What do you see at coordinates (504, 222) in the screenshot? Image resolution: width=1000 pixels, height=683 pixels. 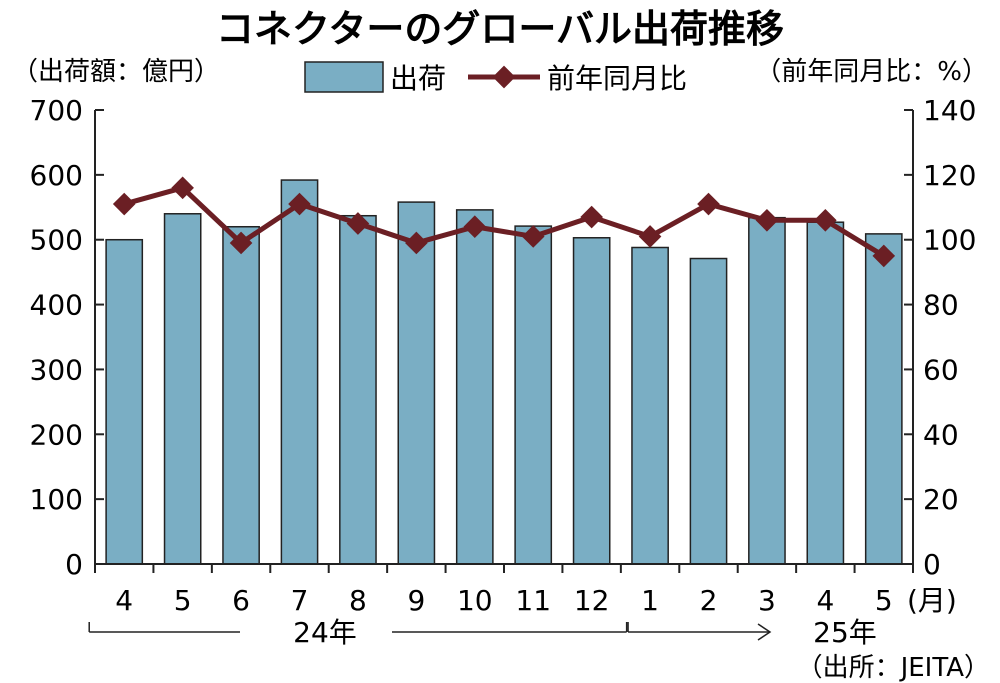 I see `yoy-line` at bounding box center [504, 222].